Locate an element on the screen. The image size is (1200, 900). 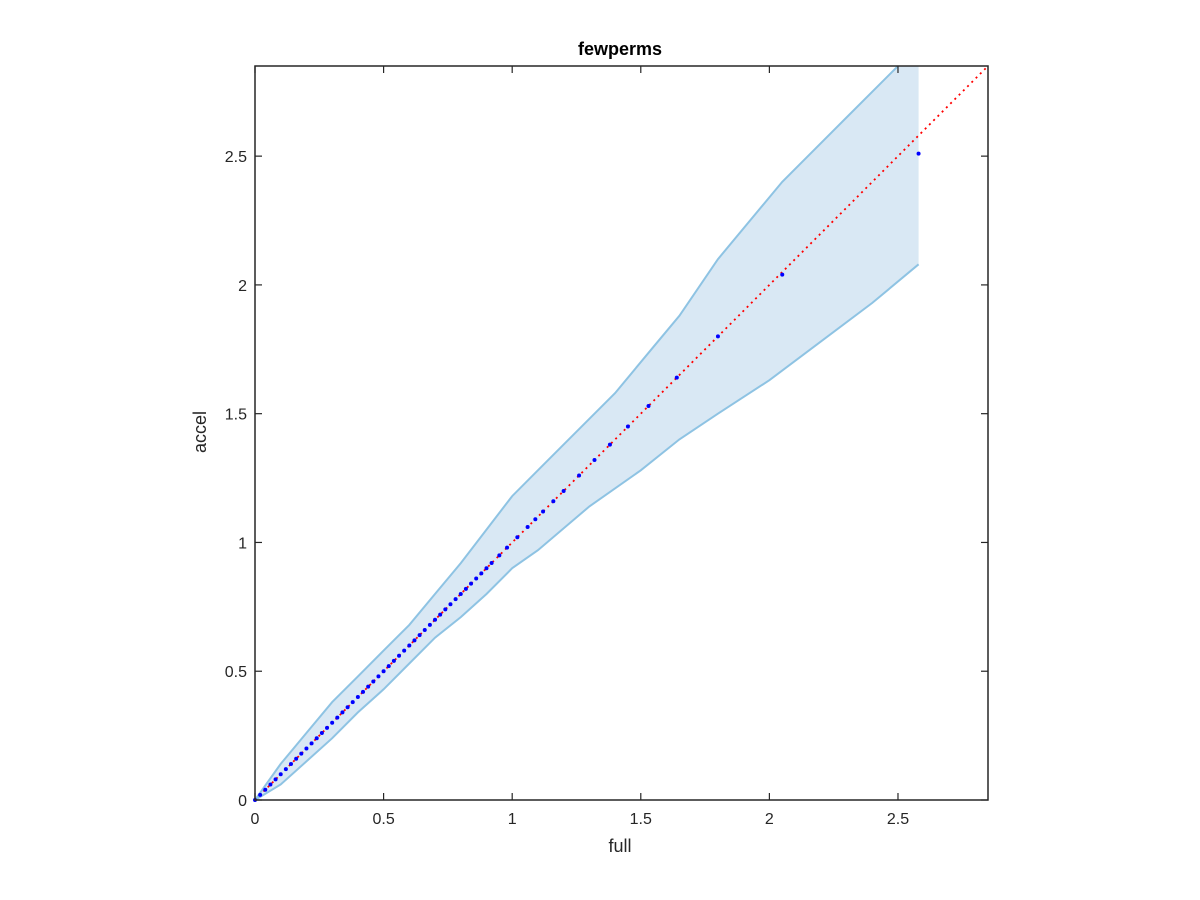
x-tick-label: 2.5 is located at coordinates (898, 819).